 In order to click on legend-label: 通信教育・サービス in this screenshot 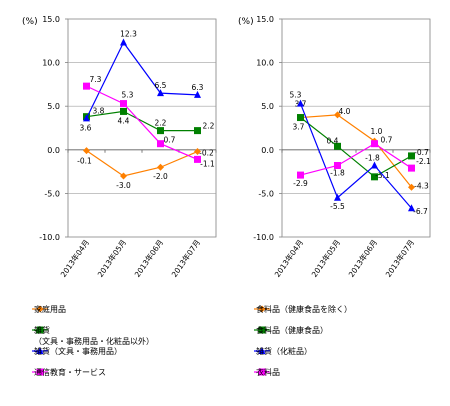, I will do `click(70, 372)`.